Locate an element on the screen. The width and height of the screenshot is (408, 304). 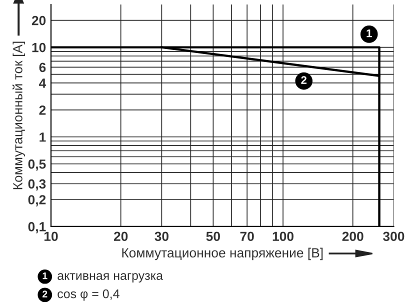
x-tick-label: 300 is located at coordinates (393, 237).